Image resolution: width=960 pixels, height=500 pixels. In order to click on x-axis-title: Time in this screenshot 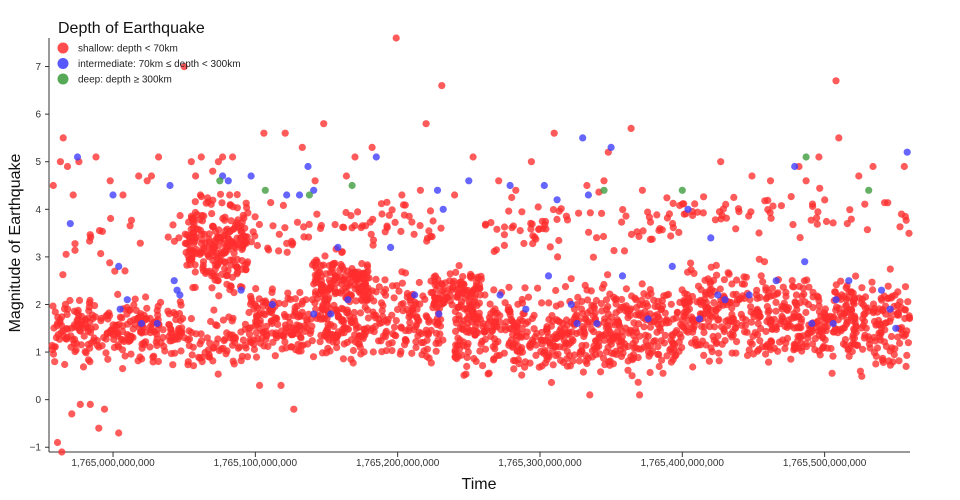, I will do `click(479, 484)`.